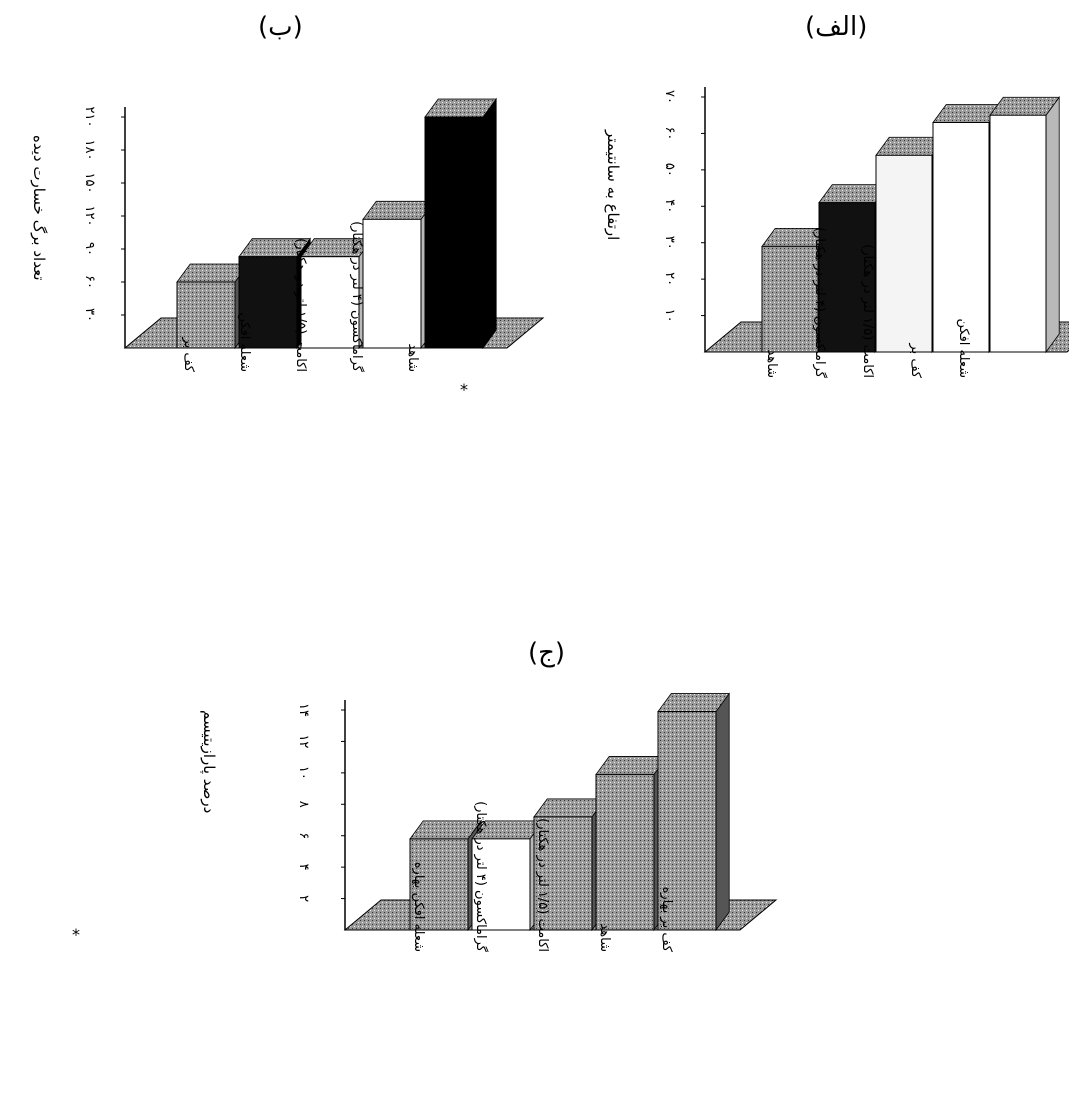 Image resolution: width=1069 pixels, height=1093 pixels. What do you see at coordinates (669, 97) in the screenshot?
I see `y-tick-label: ۷۰` at bounding box center [669, 97].